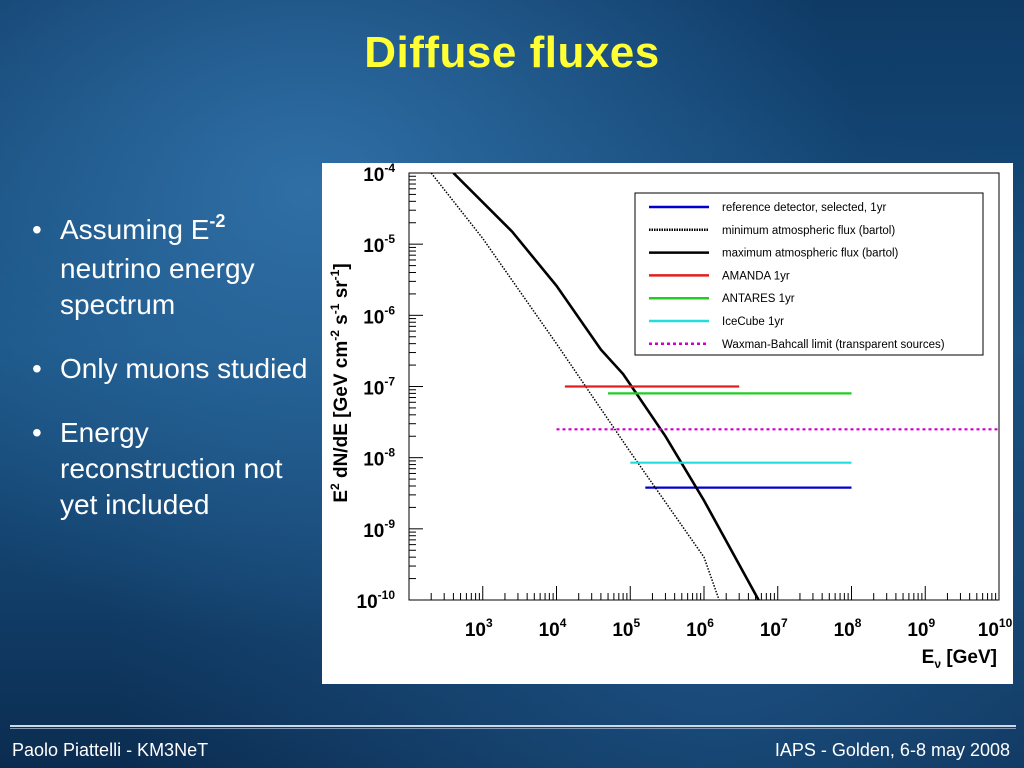 This screenshot has width=1024, height=768. What do you see at coordinates (848, 628) in the screenshot?
I see `x-tick-label: 10⁸` at bounding box center [848, 628].